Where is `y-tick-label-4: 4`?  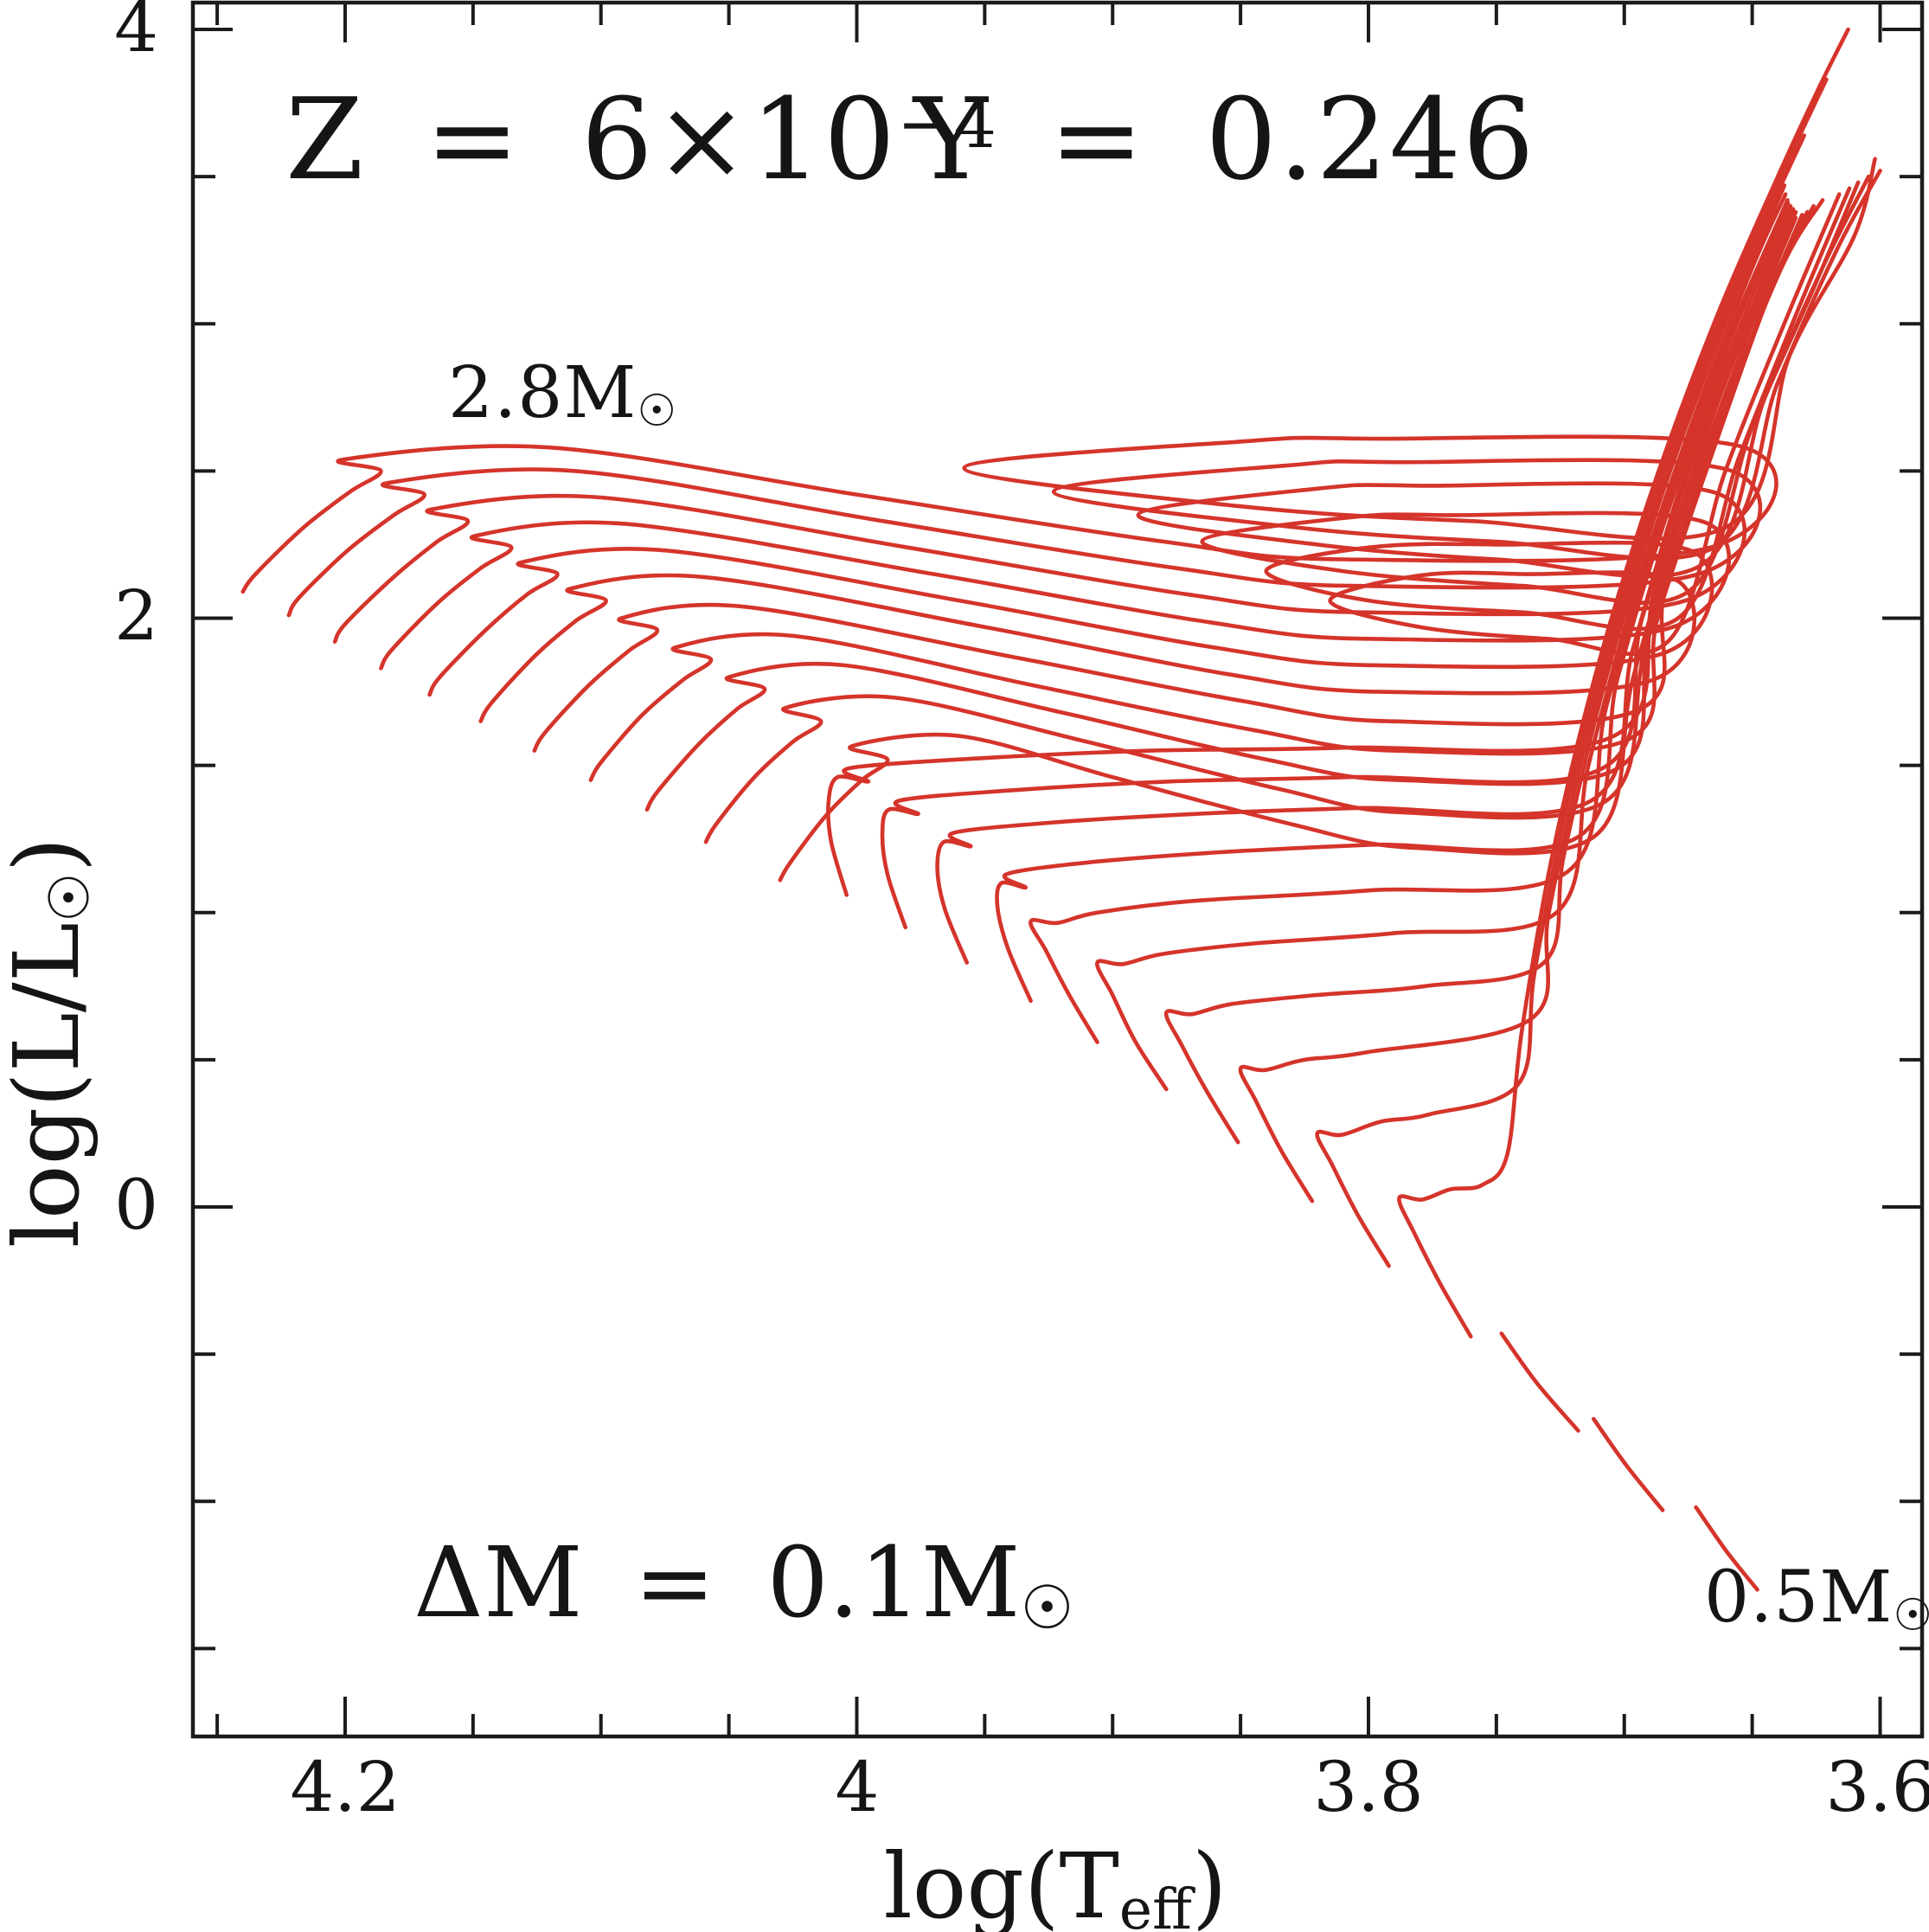 y-tick-label-4: 4 is located at coordinates (136, 33).